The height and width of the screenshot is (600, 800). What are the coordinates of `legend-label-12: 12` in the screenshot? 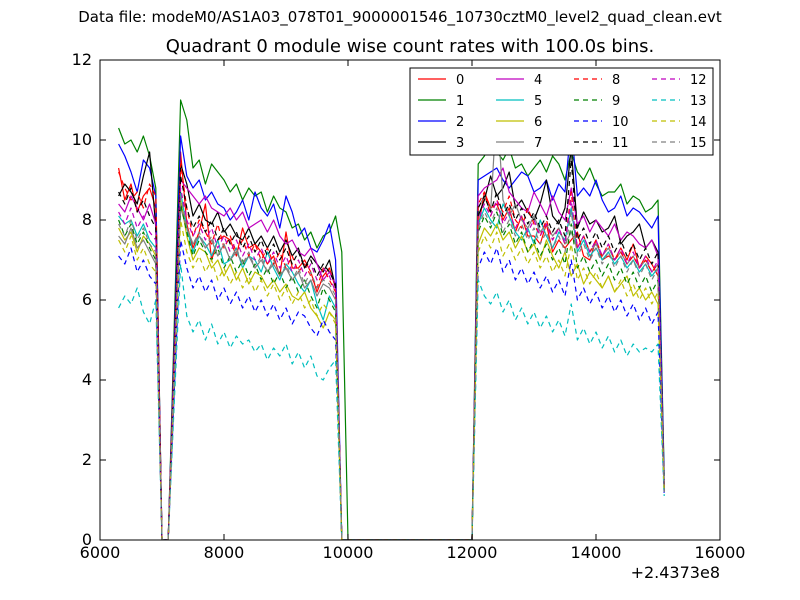 It's located at (698, 80).